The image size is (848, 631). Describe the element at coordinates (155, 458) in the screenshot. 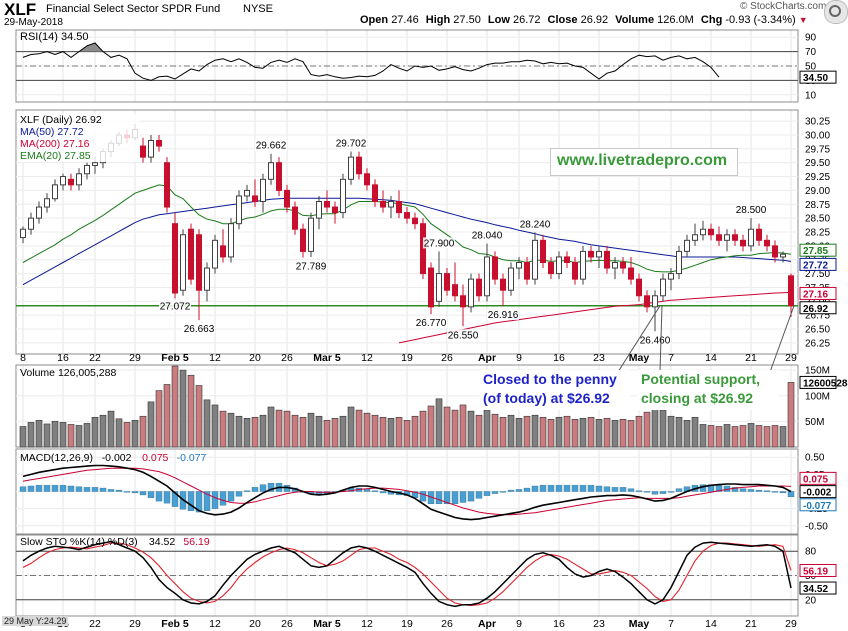

I see `legend-entry: 0.075` at that location.